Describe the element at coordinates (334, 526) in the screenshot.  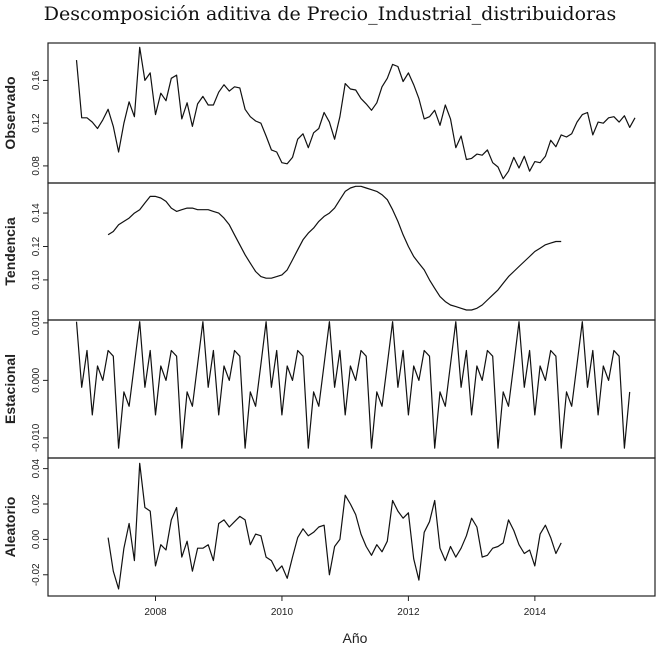
I see `series-line-aleatorio` at that location.